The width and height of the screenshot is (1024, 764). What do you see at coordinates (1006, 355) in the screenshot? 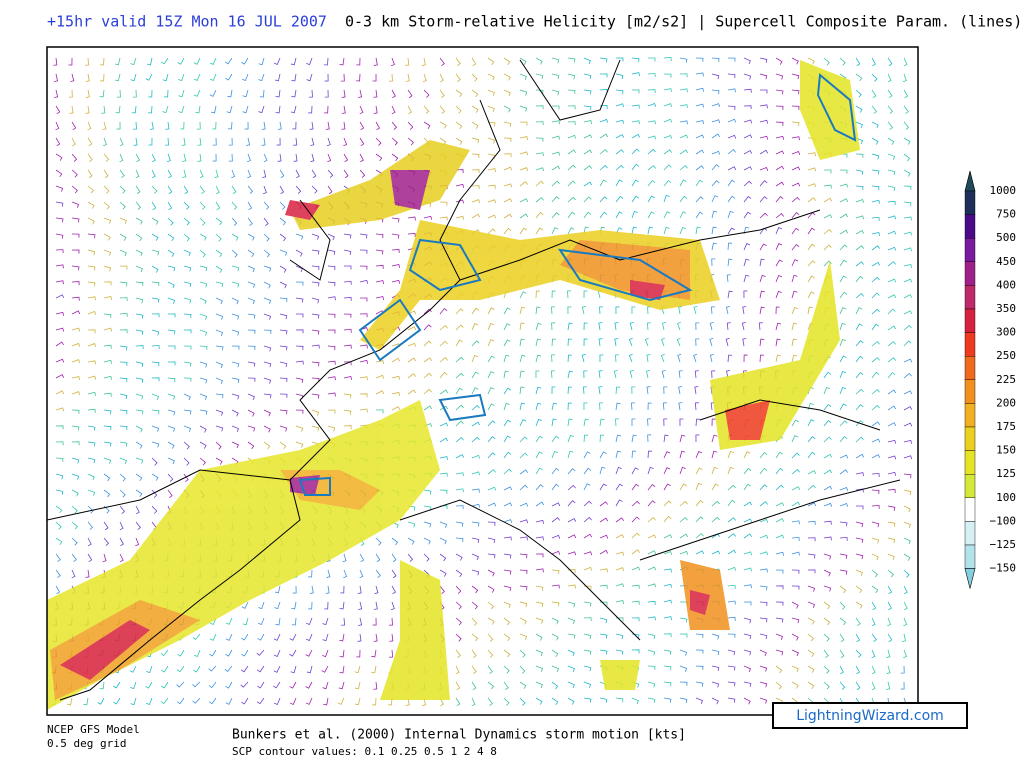
I see `colorbar-label: 250` at bounding box center [1006, 355].